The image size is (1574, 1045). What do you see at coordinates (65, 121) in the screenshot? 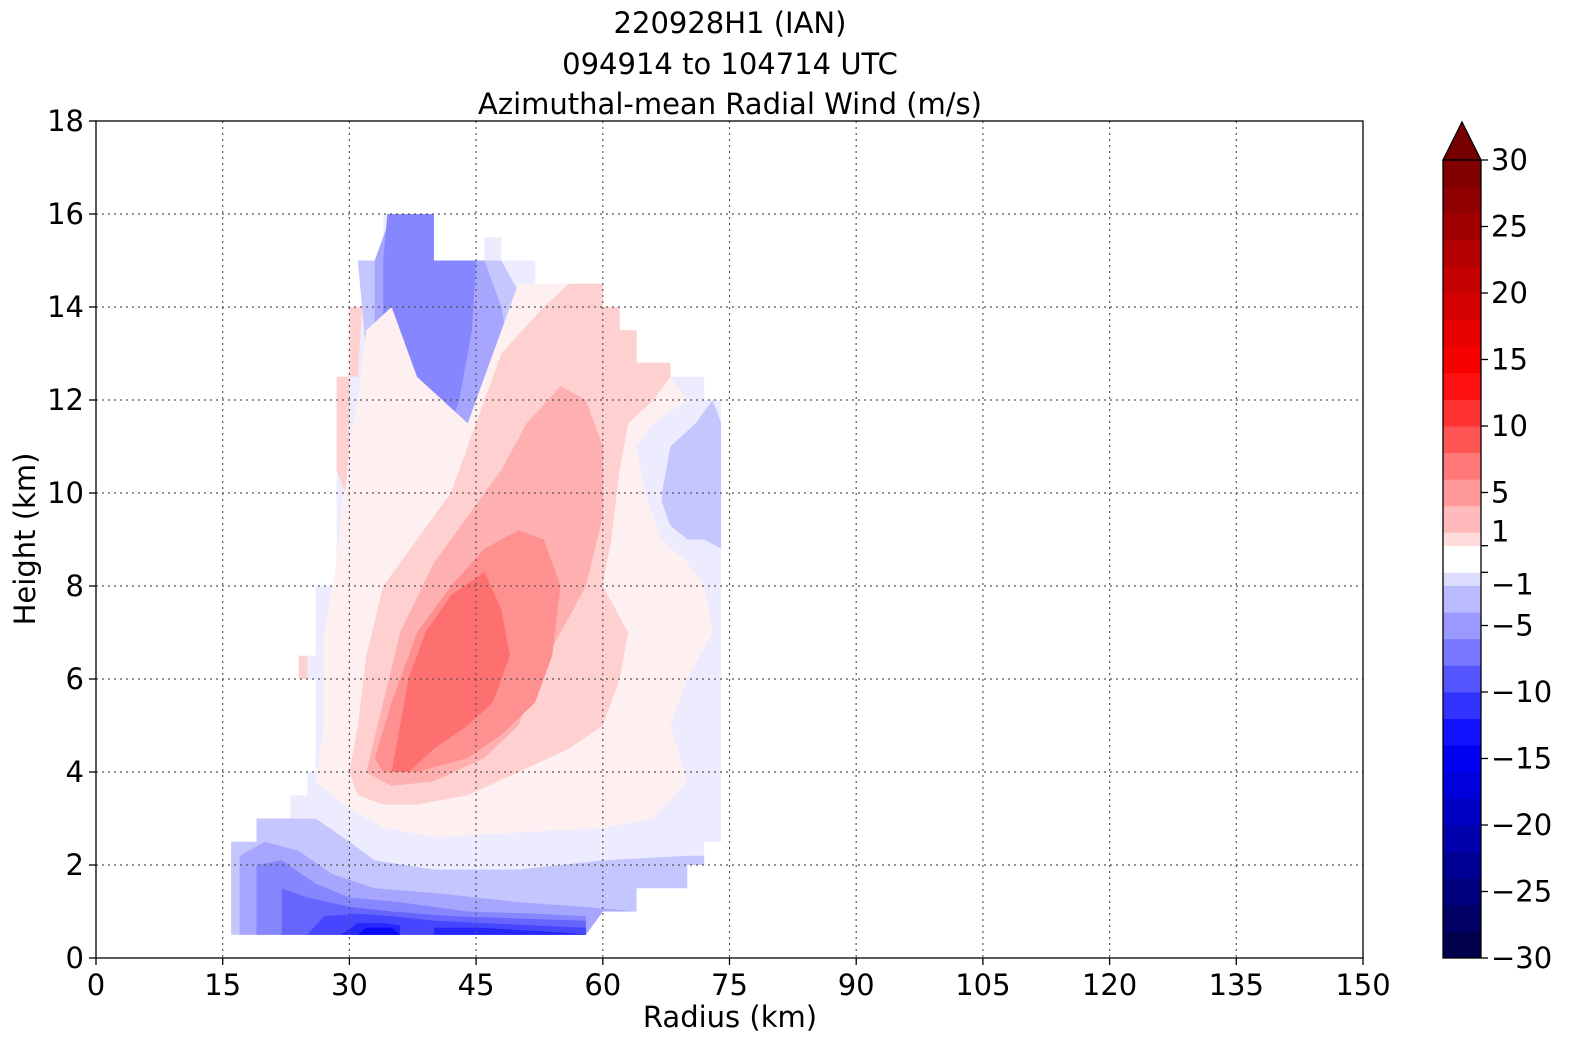
I see `y-tick-label-9: 18` at bounding box center [65, 121].